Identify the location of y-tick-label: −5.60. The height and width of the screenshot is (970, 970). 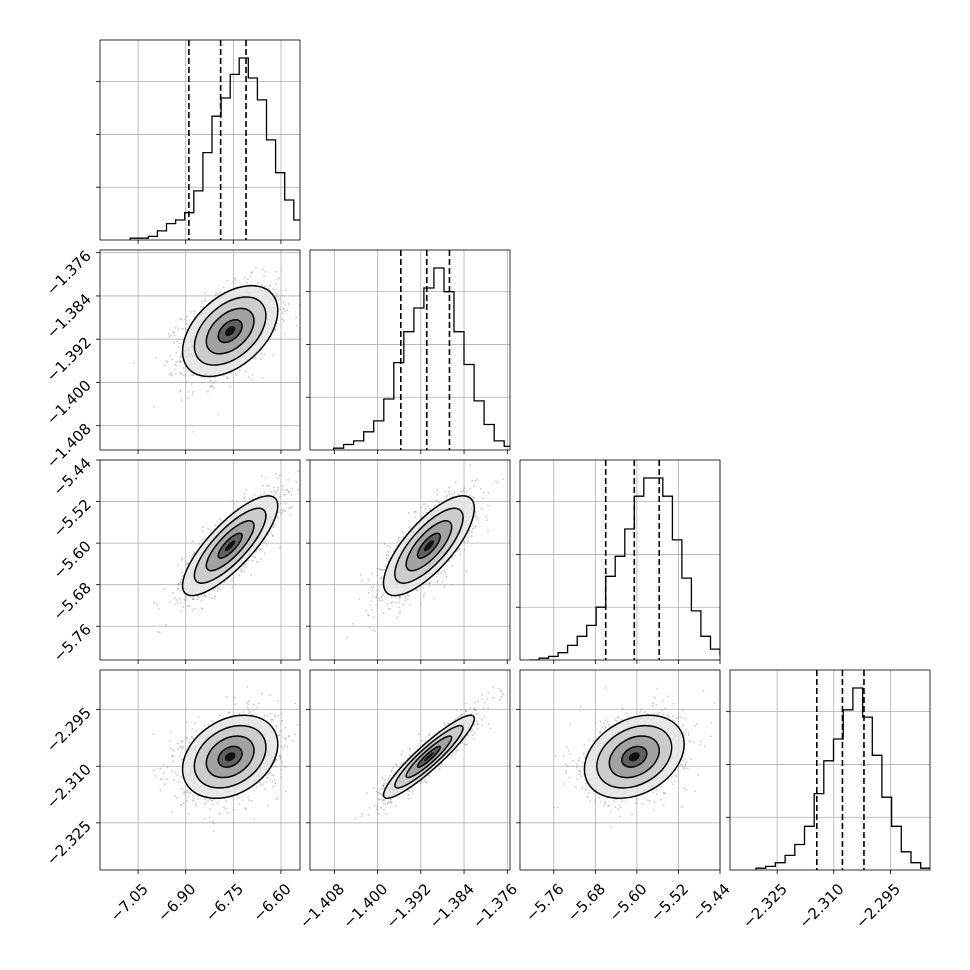
(72, 559).